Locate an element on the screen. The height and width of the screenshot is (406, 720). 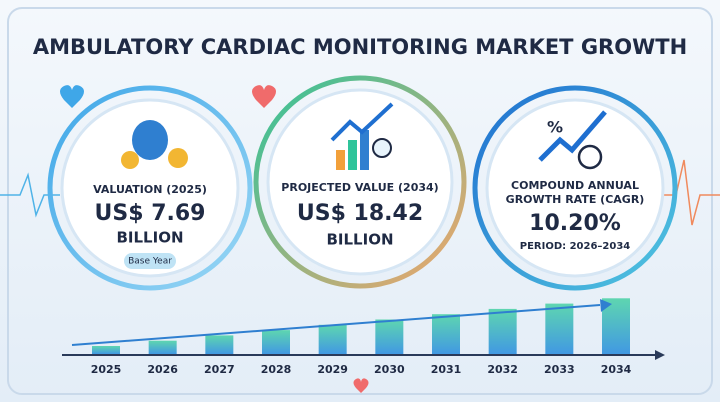
card-label: PROJECTED VALUE (2034) is located at coordinates (359, 187).